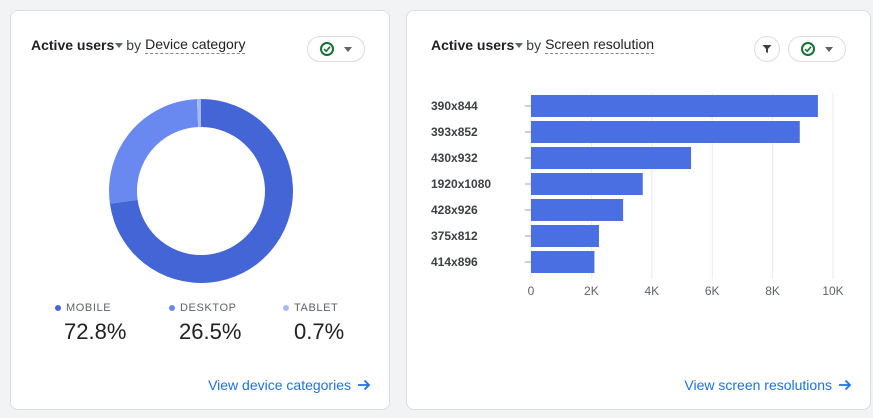 Image resolution: width=873 pixels, height=418 pixels. Describe the element at coordinates (565, 236) in the screenshot. I see `bar-375x812` at that location.